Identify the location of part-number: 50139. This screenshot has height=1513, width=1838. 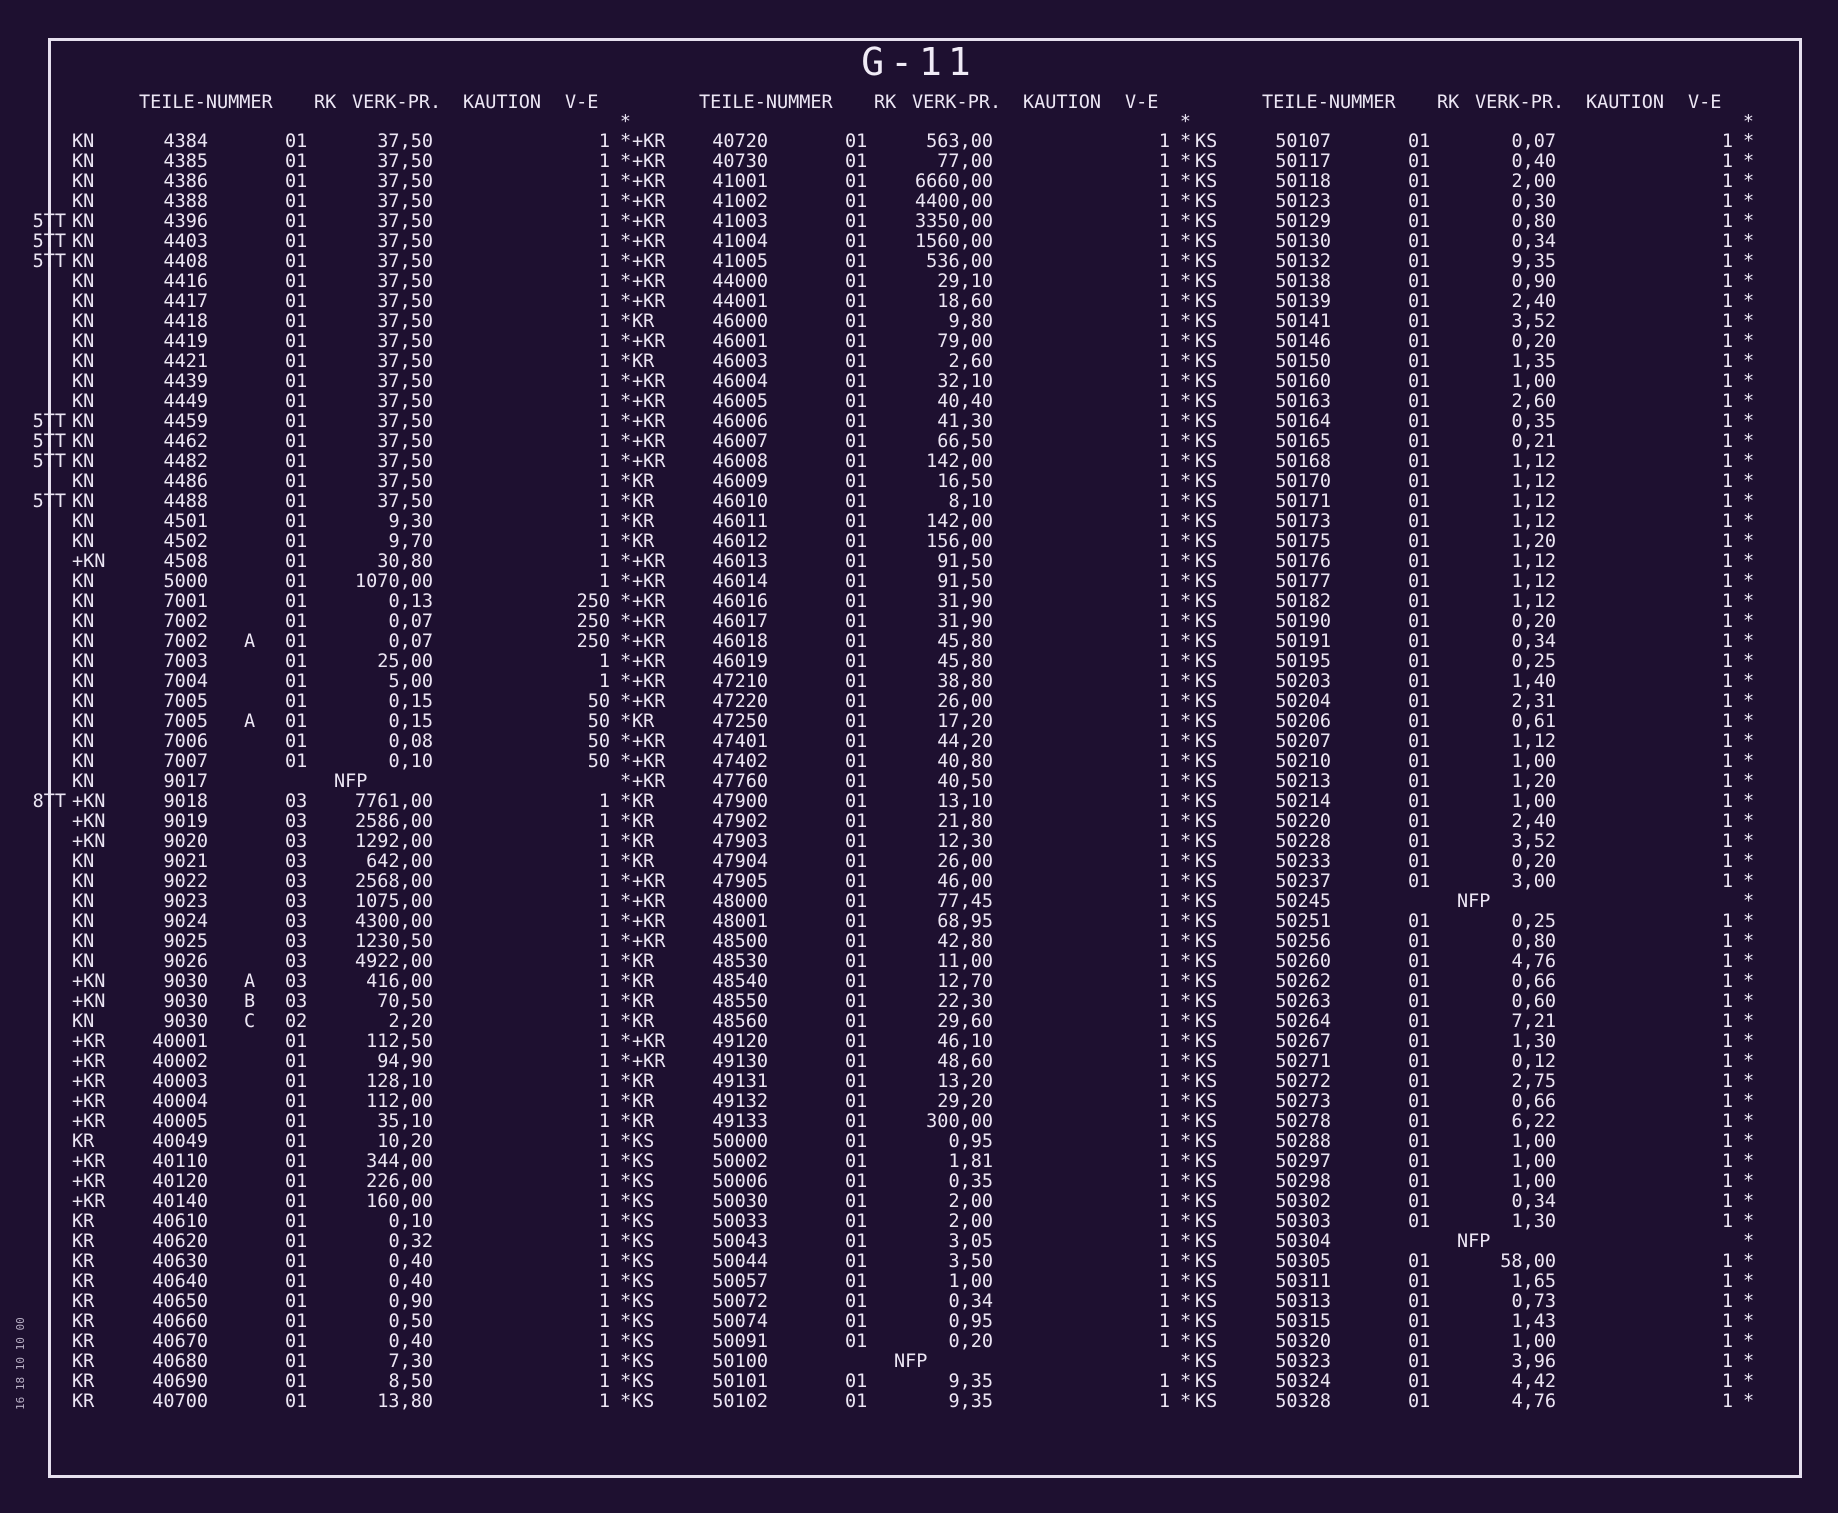
(1303, 301).